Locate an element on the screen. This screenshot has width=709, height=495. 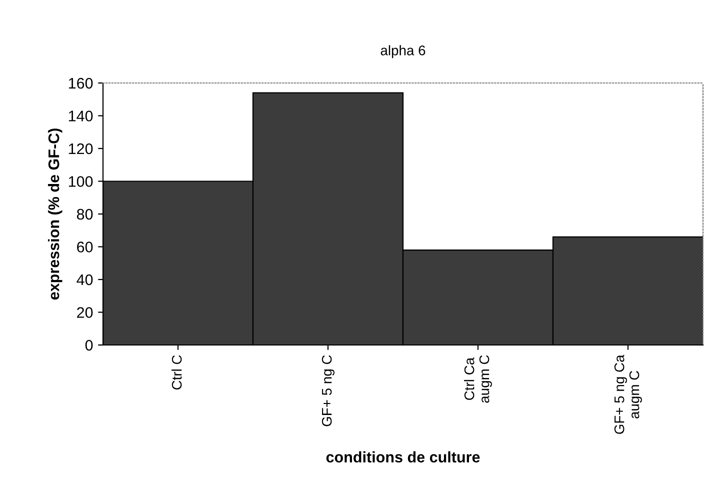
y-tick-label: 140 is located at coordinates (80, 116).